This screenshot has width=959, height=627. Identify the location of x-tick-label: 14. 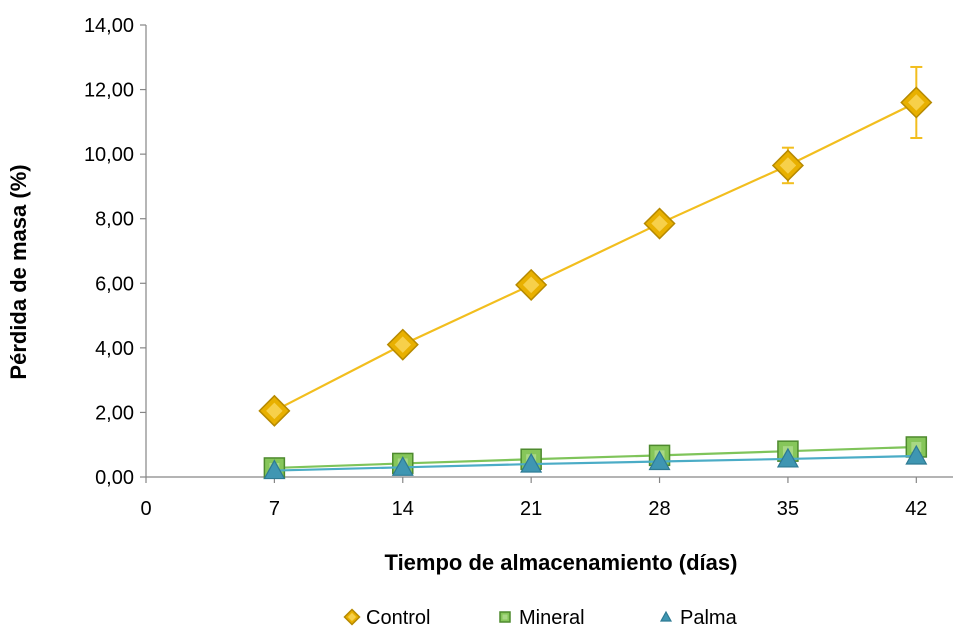
(403, 509).